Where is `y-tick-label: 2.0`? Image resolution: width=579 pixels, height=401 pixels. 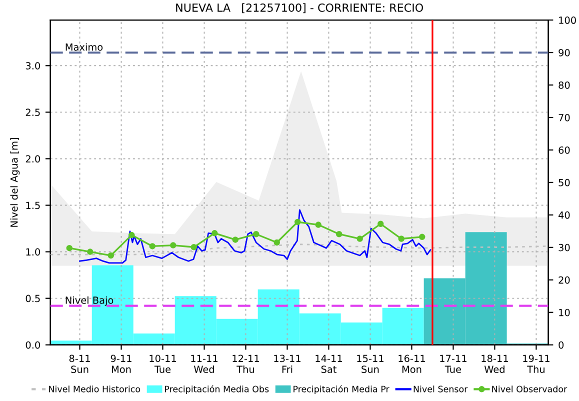 y-tick-label: 2.0 is located at coordinates (33, 159).